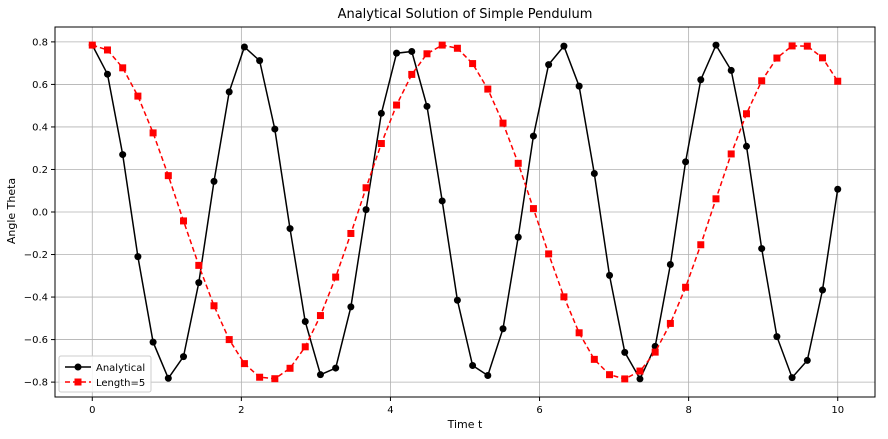 The width and height of the screenshot is (888, 439). Describe the element at coordinates (11, 211) in the screenshot. I see `y-axis-label: Angle Theta` at that location.